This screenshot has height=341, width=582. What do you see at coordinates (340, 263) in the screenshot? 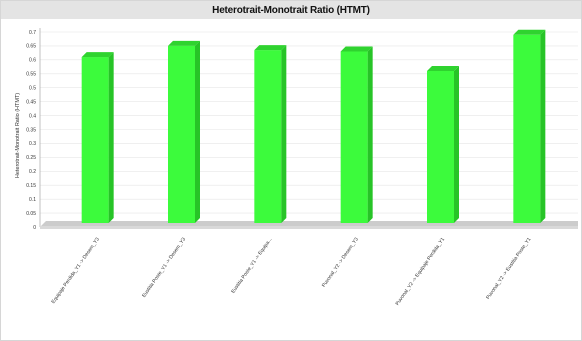
I see `x-category-label: Puvonal_Y2 -> Desem_Y3` at bounding box center [340, 263].